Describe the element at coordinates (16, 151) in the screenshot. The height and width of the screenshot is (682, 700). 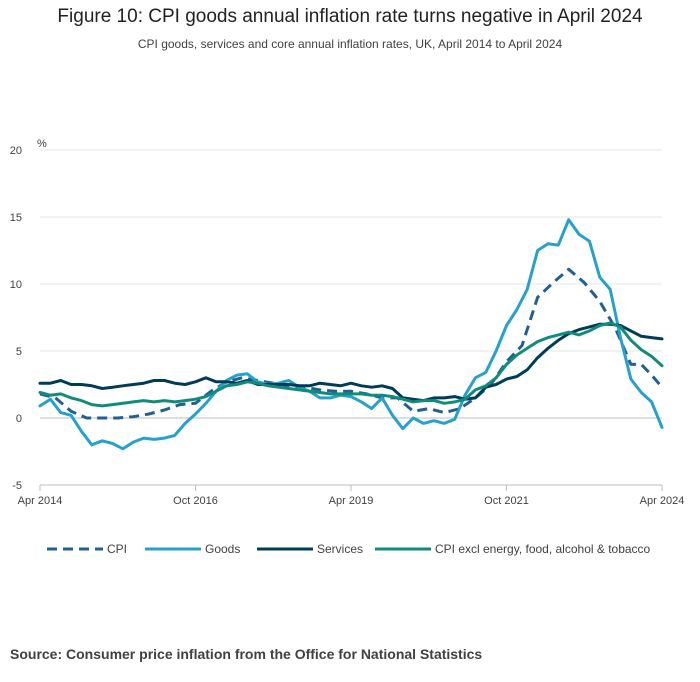
I see `y-tick-label: 20` at that location.